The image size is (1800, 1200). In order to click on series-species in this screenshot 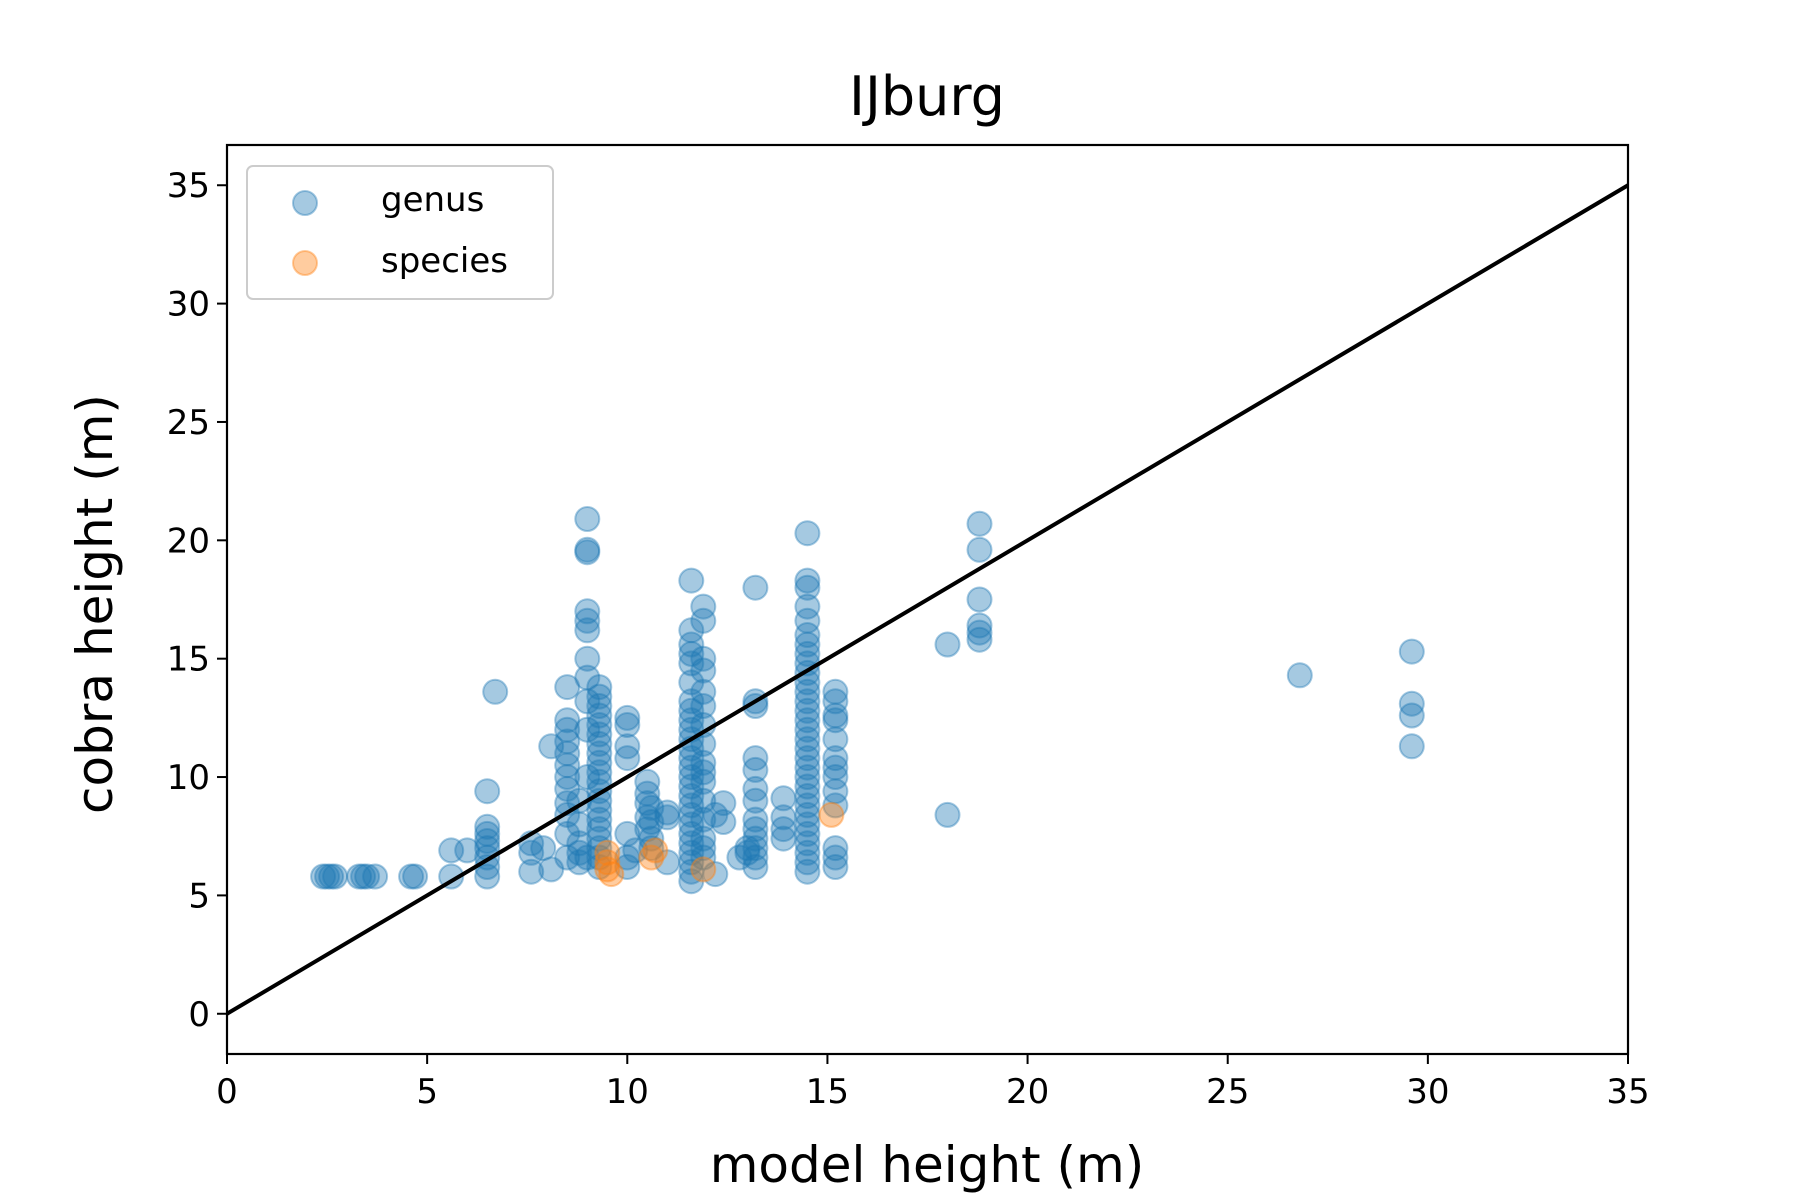, I will do `click(719, 844)`.